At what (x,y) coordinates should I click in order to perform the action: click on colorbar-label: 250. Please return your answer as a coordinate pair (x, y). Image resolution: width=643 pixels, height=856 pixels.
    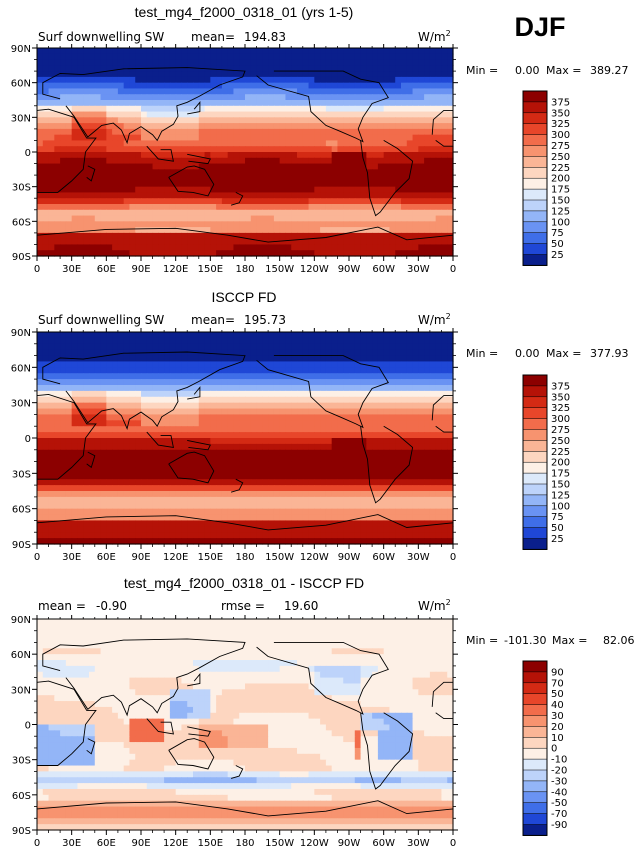
    Looking at the image, I should click on (560, 157).